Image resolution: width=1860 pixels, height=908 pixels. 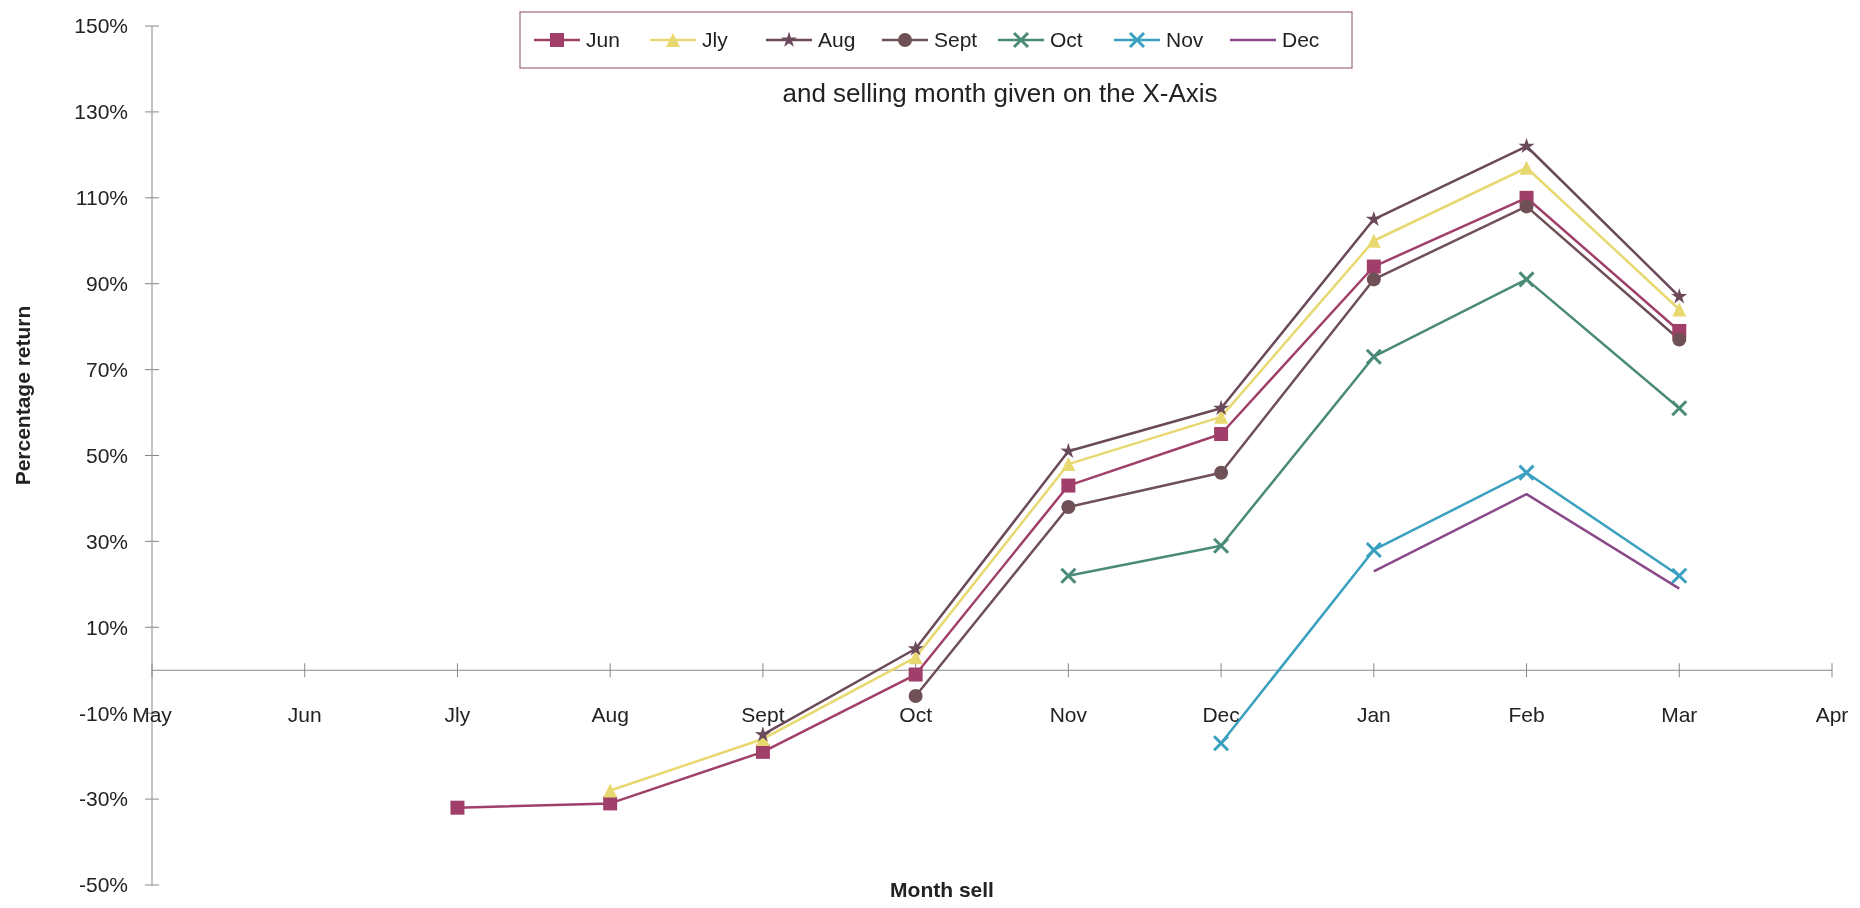 What do you see at coordinates (837, 40) in the screenshot?
I see `legend-label: Aug` at bounding box center [837, 40].